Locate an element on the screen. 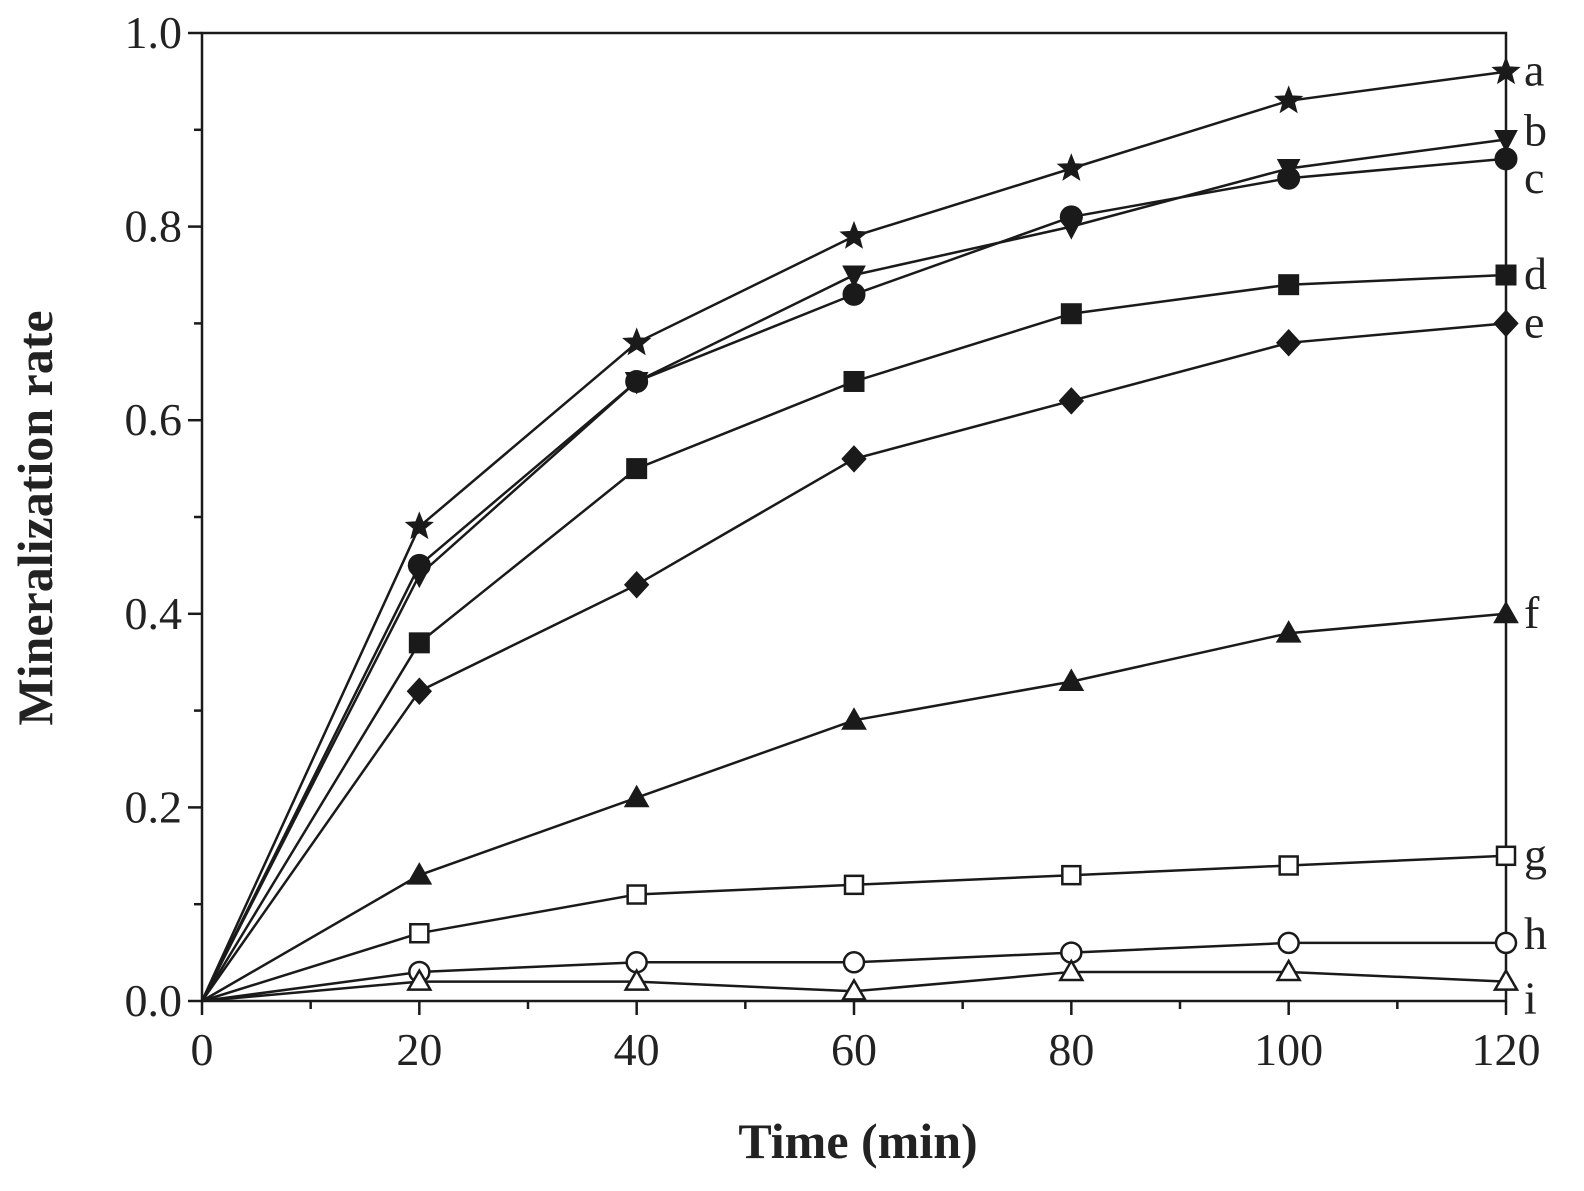 The image size is (1584, 1191). series-label-i: i is located at coordinates (1530, 998).